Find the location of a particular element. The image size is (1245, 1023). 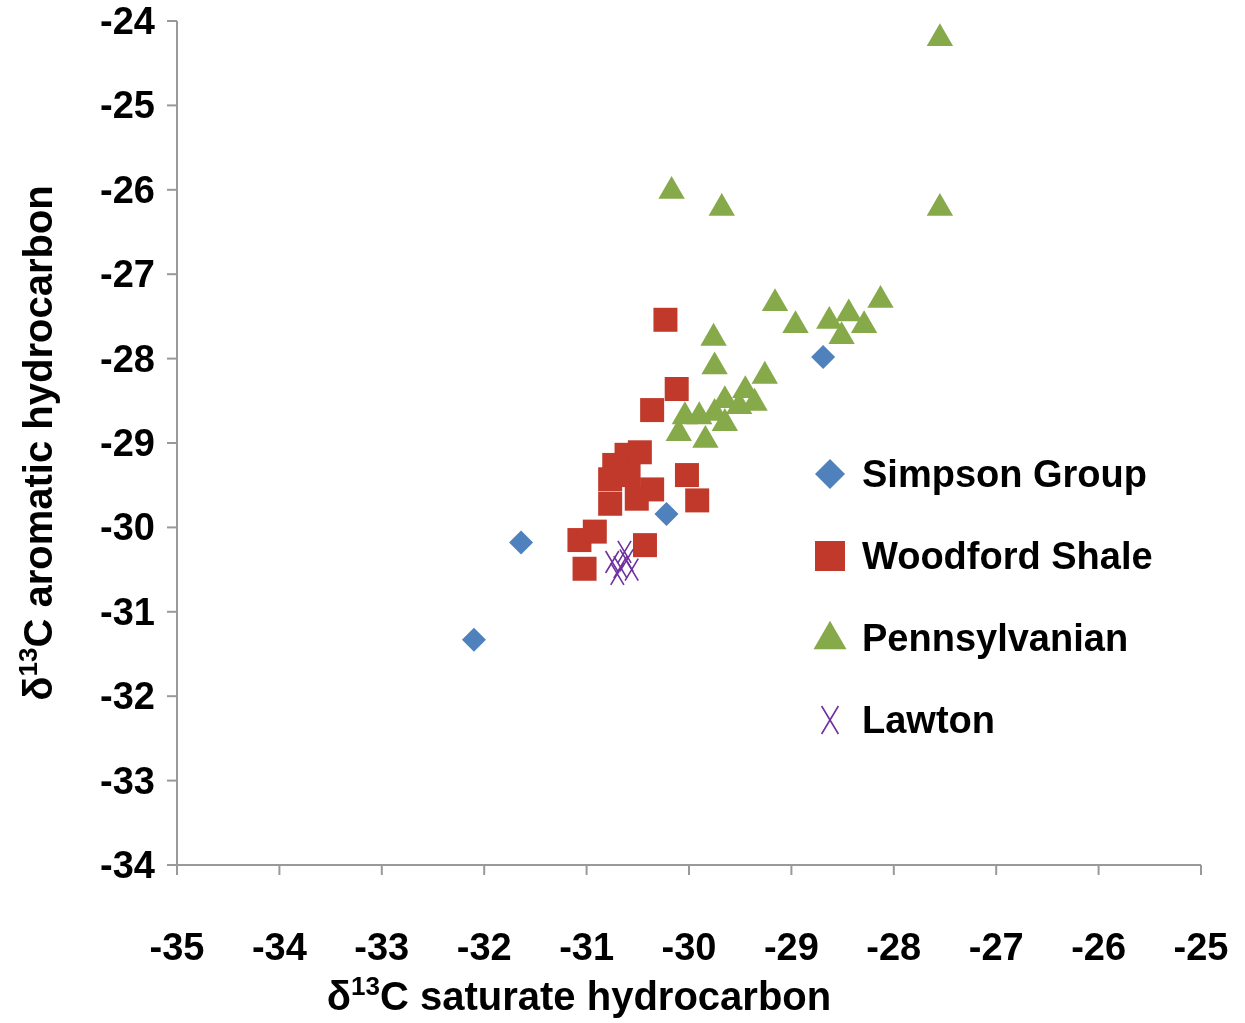

legend-label: Lawton is located at coordinates (928, 720).